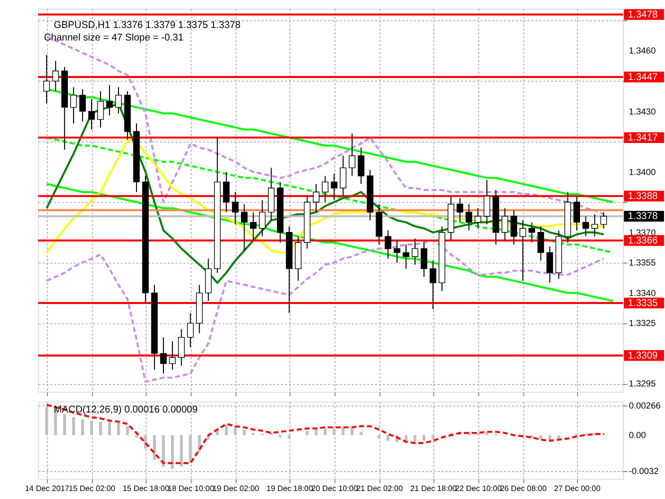 The width and height of the screenshot is (665, 499). I want to click on ref-line-label: 1.3417, so click(643, 138).